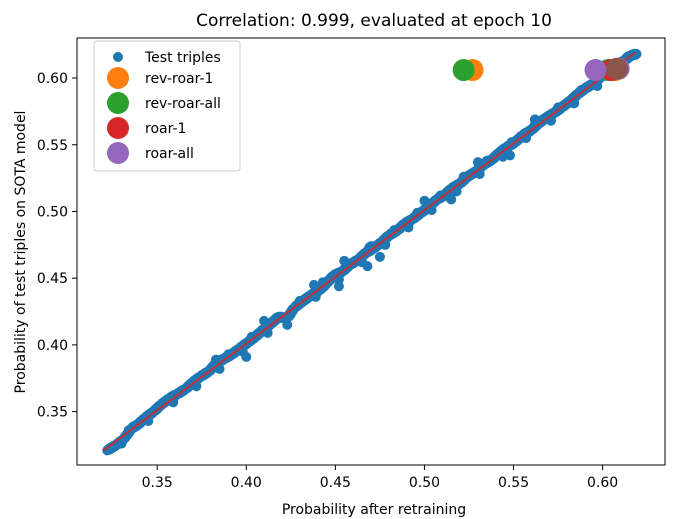 This screenshot has width=681, height=519. What do you see at coordinates (52, 346) in the screenshot?
I see `y-tick-label: 0.40` at bounding box center [52, 346].